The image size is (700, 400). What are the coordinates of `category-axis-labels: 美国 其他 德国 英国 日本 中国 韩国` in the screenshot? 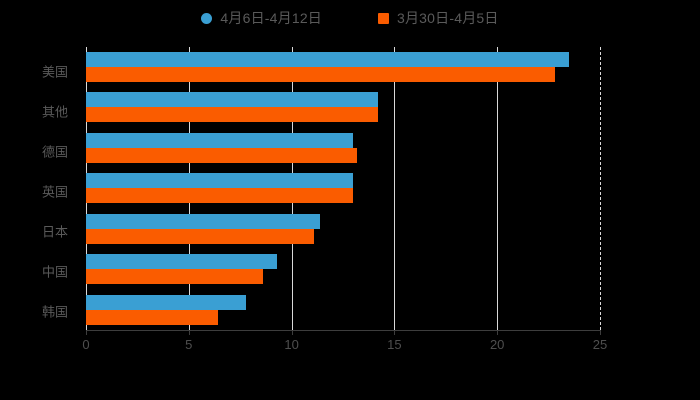 It's located at (40, 188).